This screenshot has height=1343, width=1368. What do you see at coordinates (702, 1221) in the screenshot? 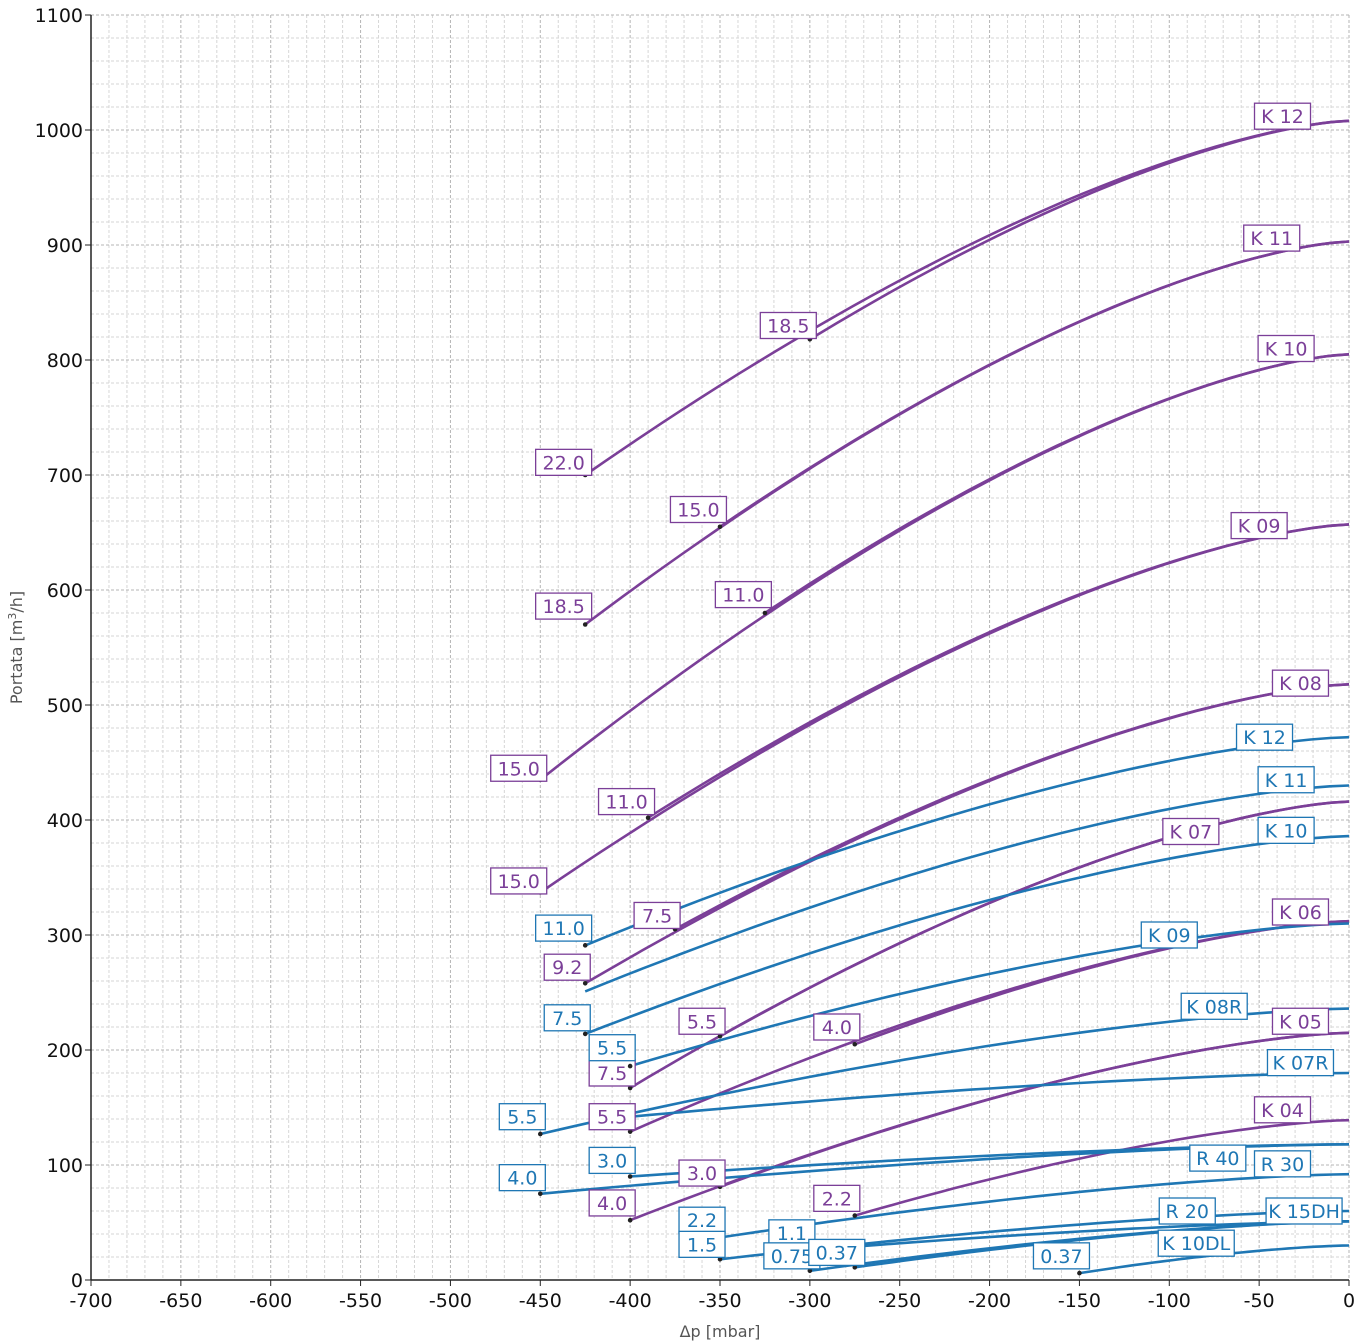
I see `label-text: 2.2` at bounding box center [702, 1221].